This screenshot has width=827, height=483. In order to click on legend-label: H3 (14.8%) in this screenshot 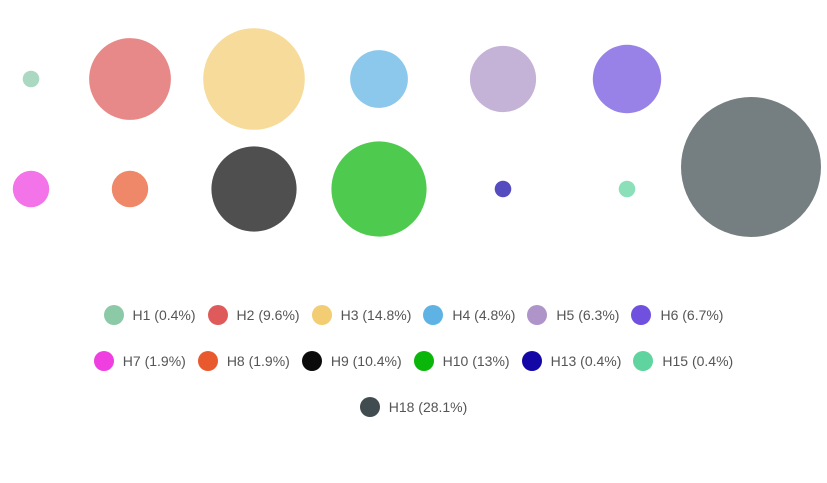, I will do `click(376, 315)`.